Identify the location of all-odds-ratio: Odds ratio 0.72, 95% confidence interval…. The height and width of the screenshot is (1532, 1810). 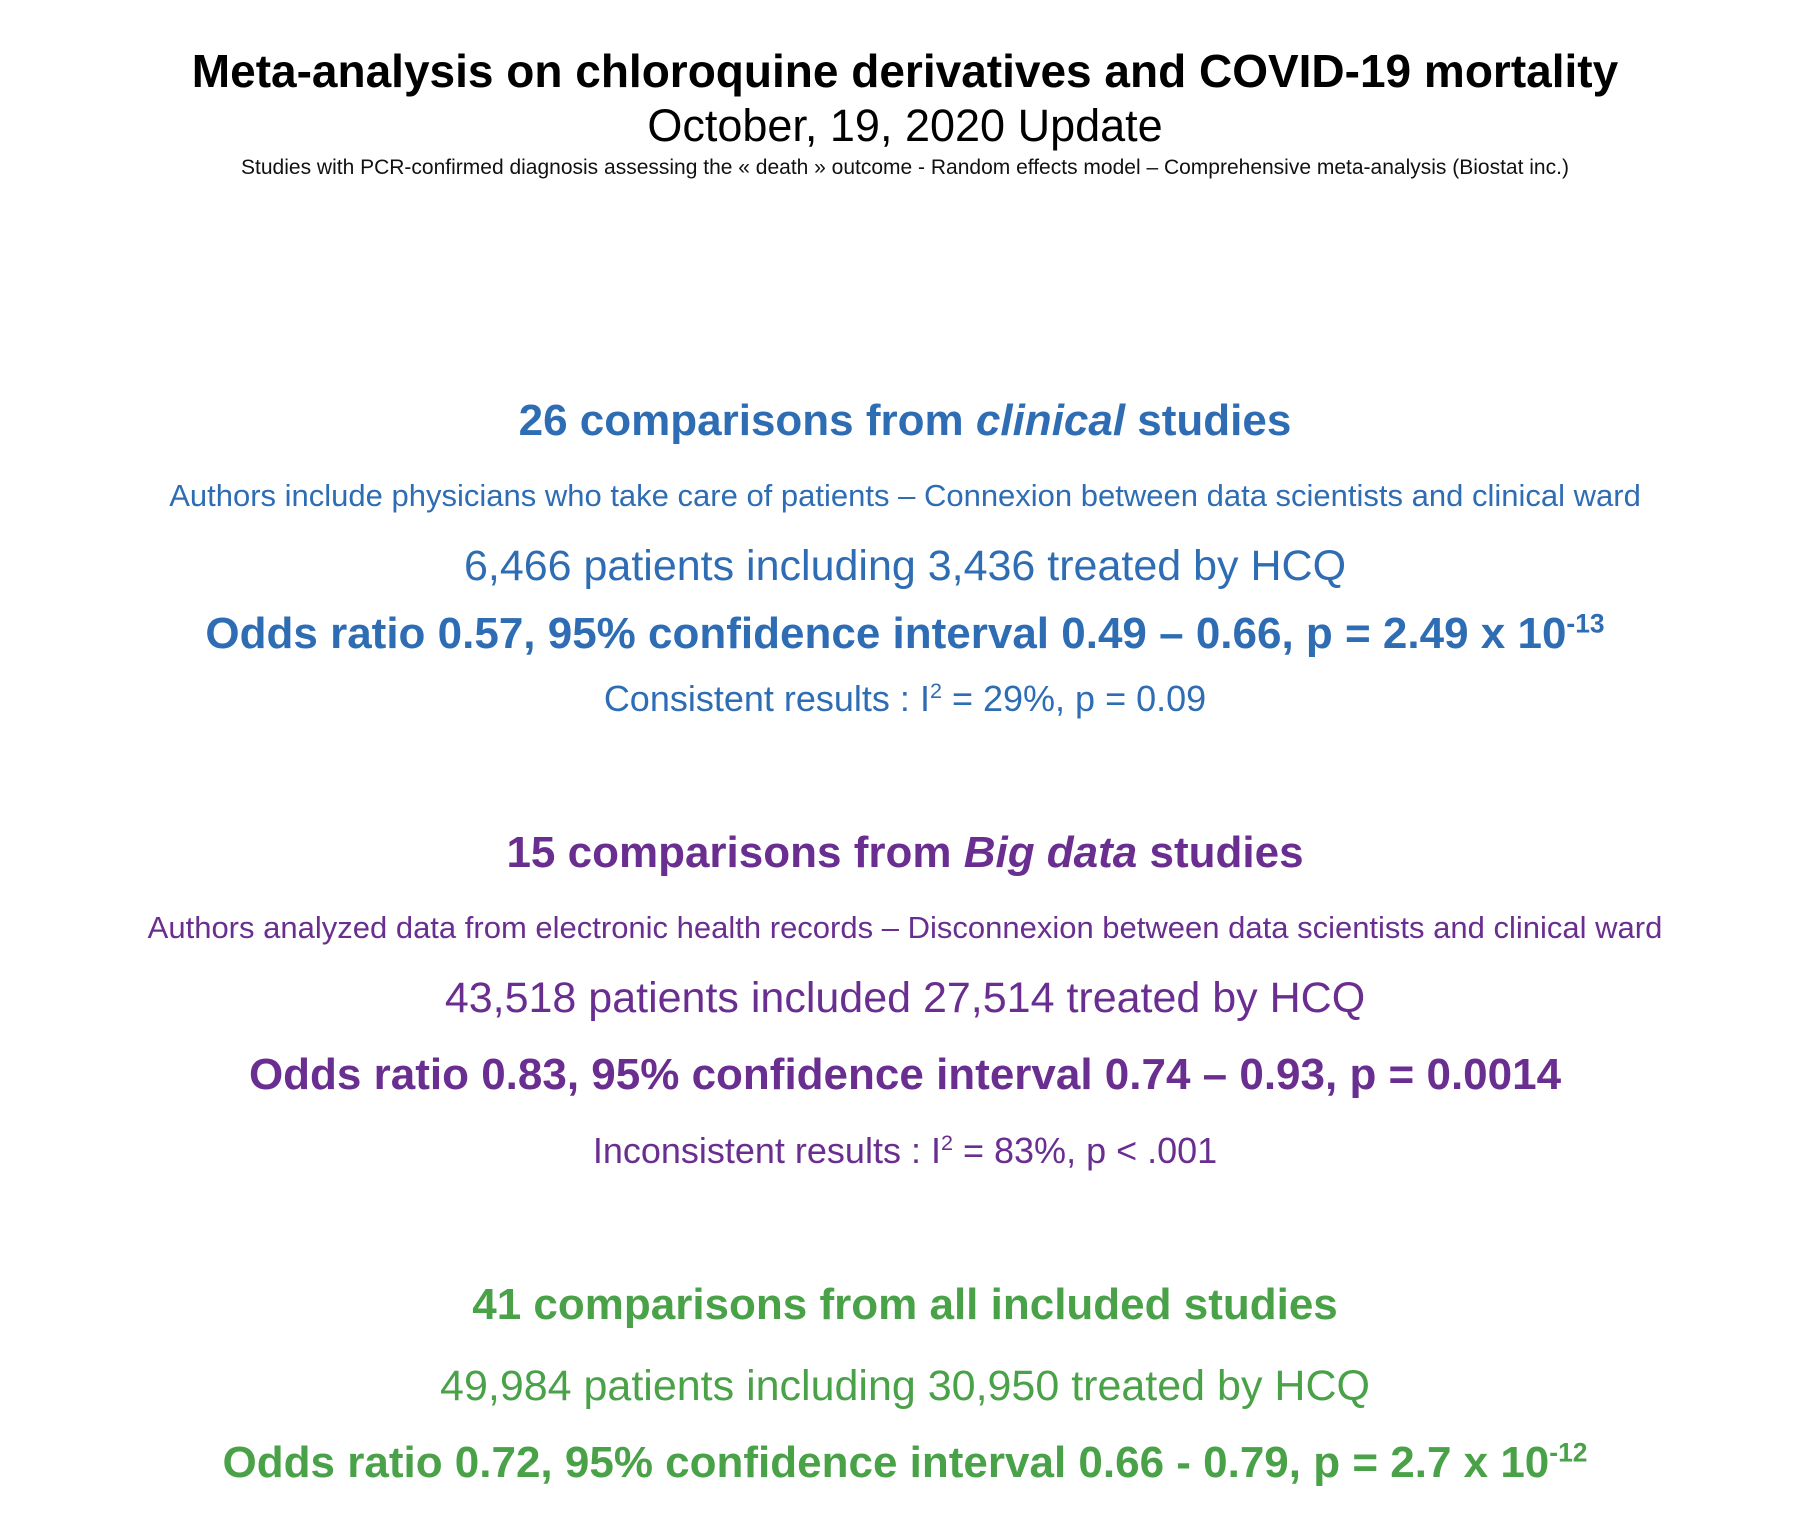
(905, 1462).